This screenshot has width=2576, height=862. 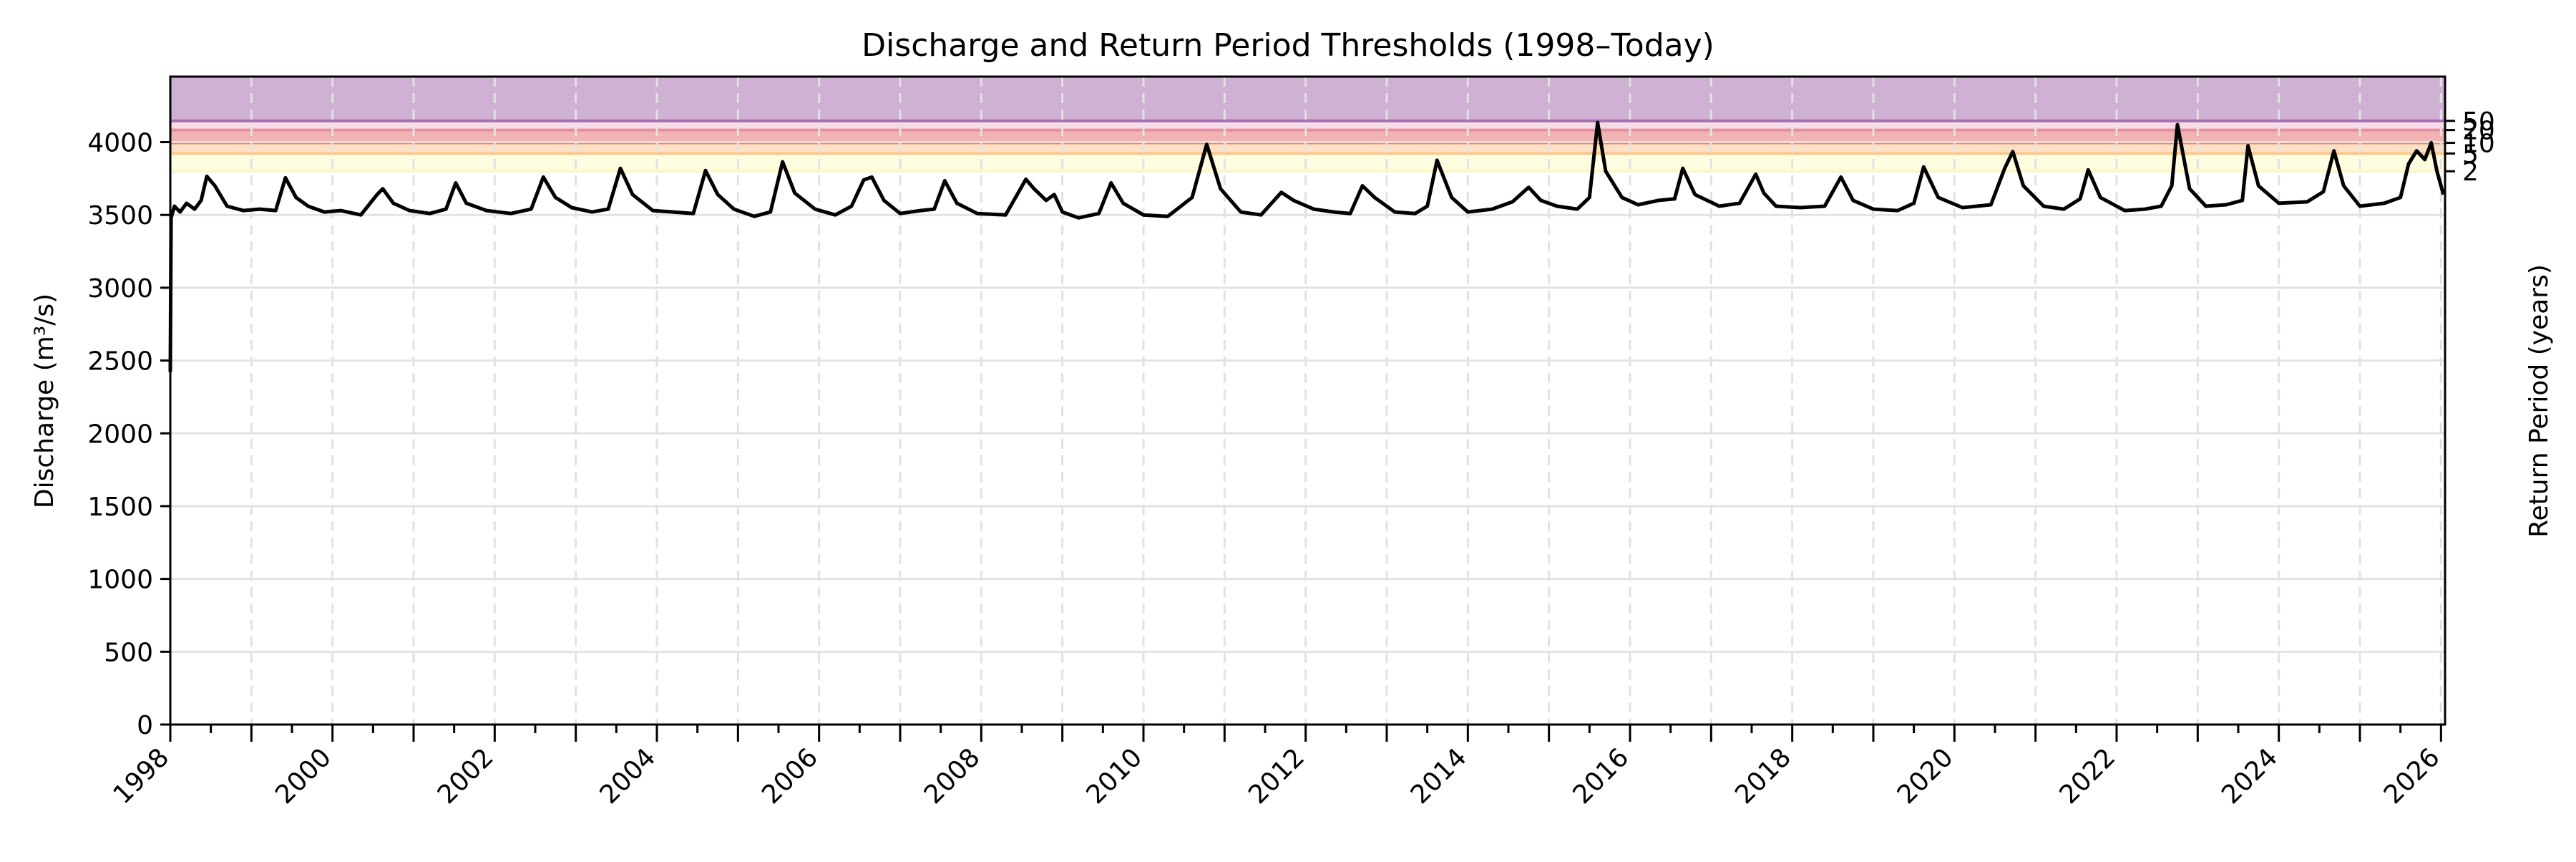 I want to click on threshold-band-10yr, so click(x=1307, y=136).